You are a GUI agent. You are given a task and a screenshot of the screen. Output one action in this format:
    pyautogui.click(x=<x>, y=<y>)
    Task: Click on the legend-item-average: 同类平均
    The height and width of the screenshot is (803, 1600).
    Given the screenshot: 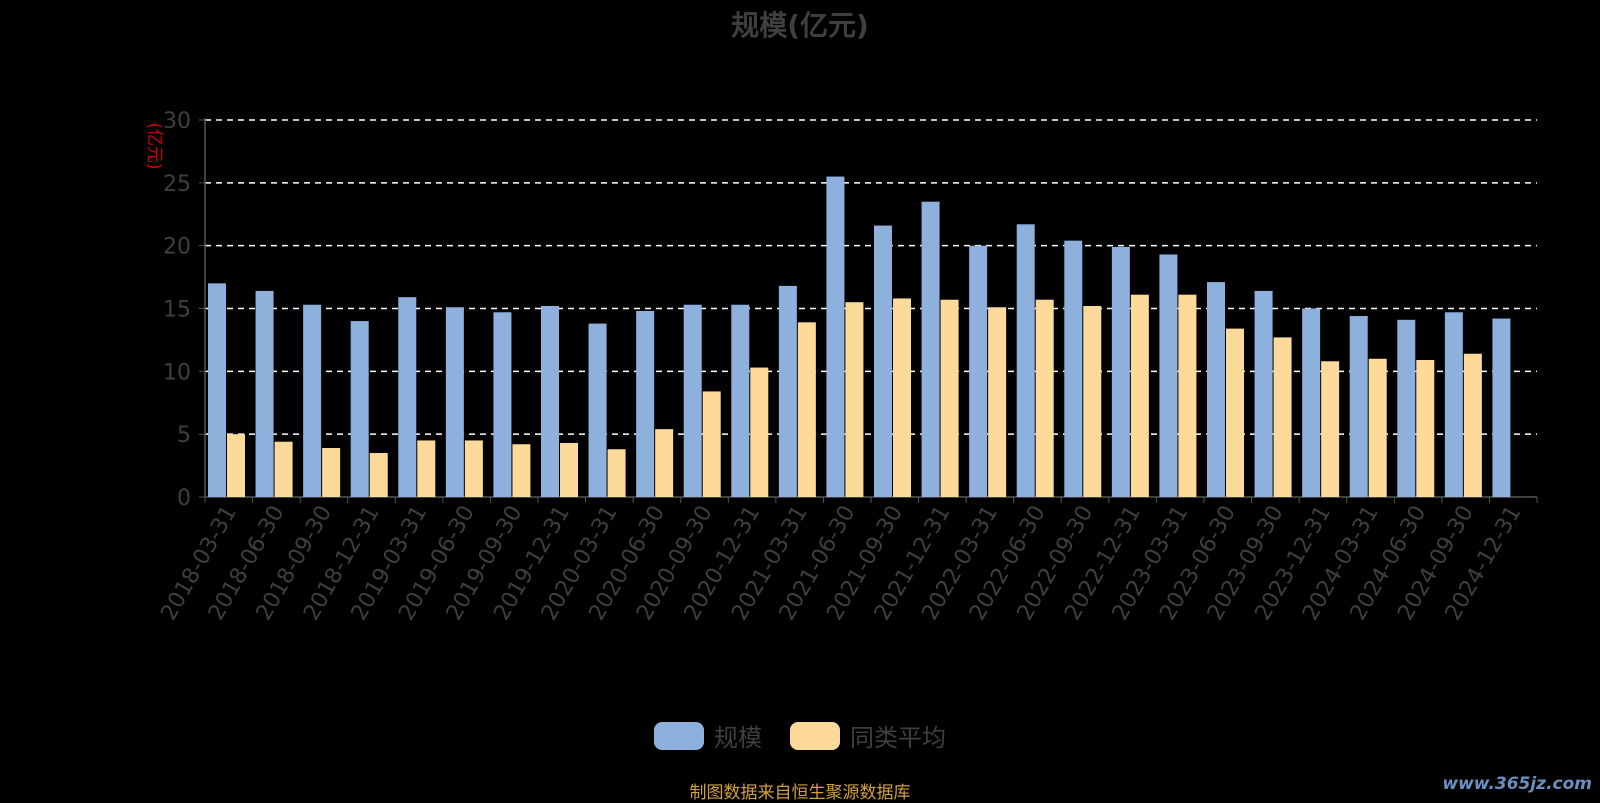 What is the action you would take?
    pyautogui.click(x=868, y=735)
    